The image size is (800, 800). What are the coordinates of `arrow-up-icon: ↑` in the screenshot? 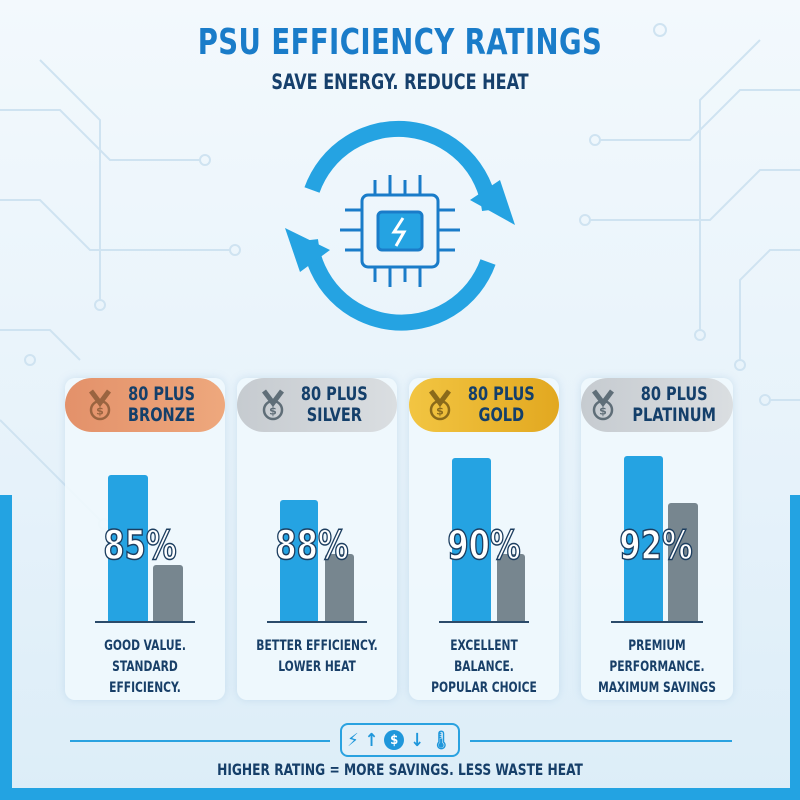 It's located at (371, 740).